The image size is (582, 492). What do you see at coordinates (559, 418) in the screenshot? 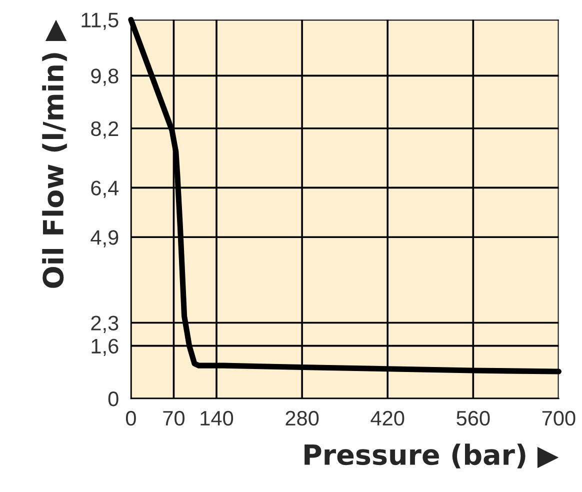
I see `x-tick-label: 700` at bounding box center [559, 418].